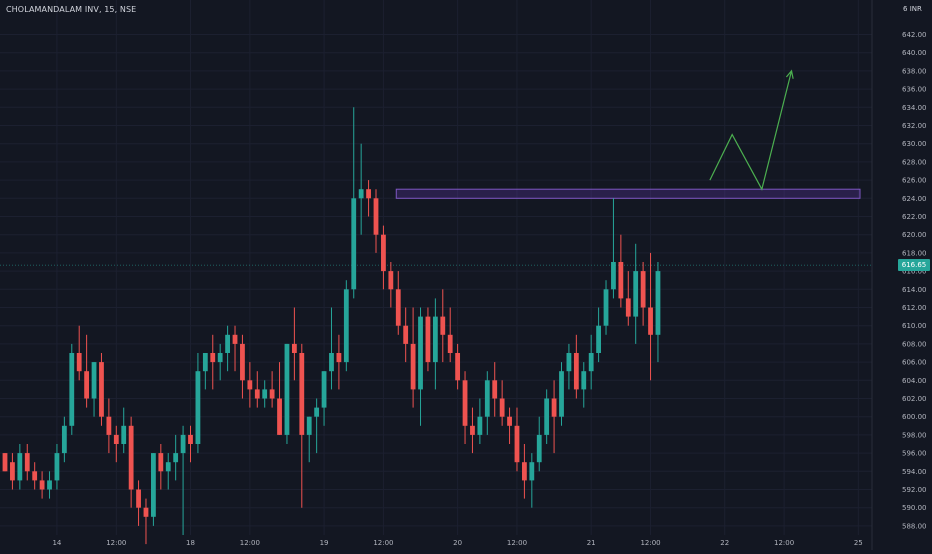  Describe the element at coordinates (914, 144) in the screenshot. I see `price-tick-label: 630.00` at that location.